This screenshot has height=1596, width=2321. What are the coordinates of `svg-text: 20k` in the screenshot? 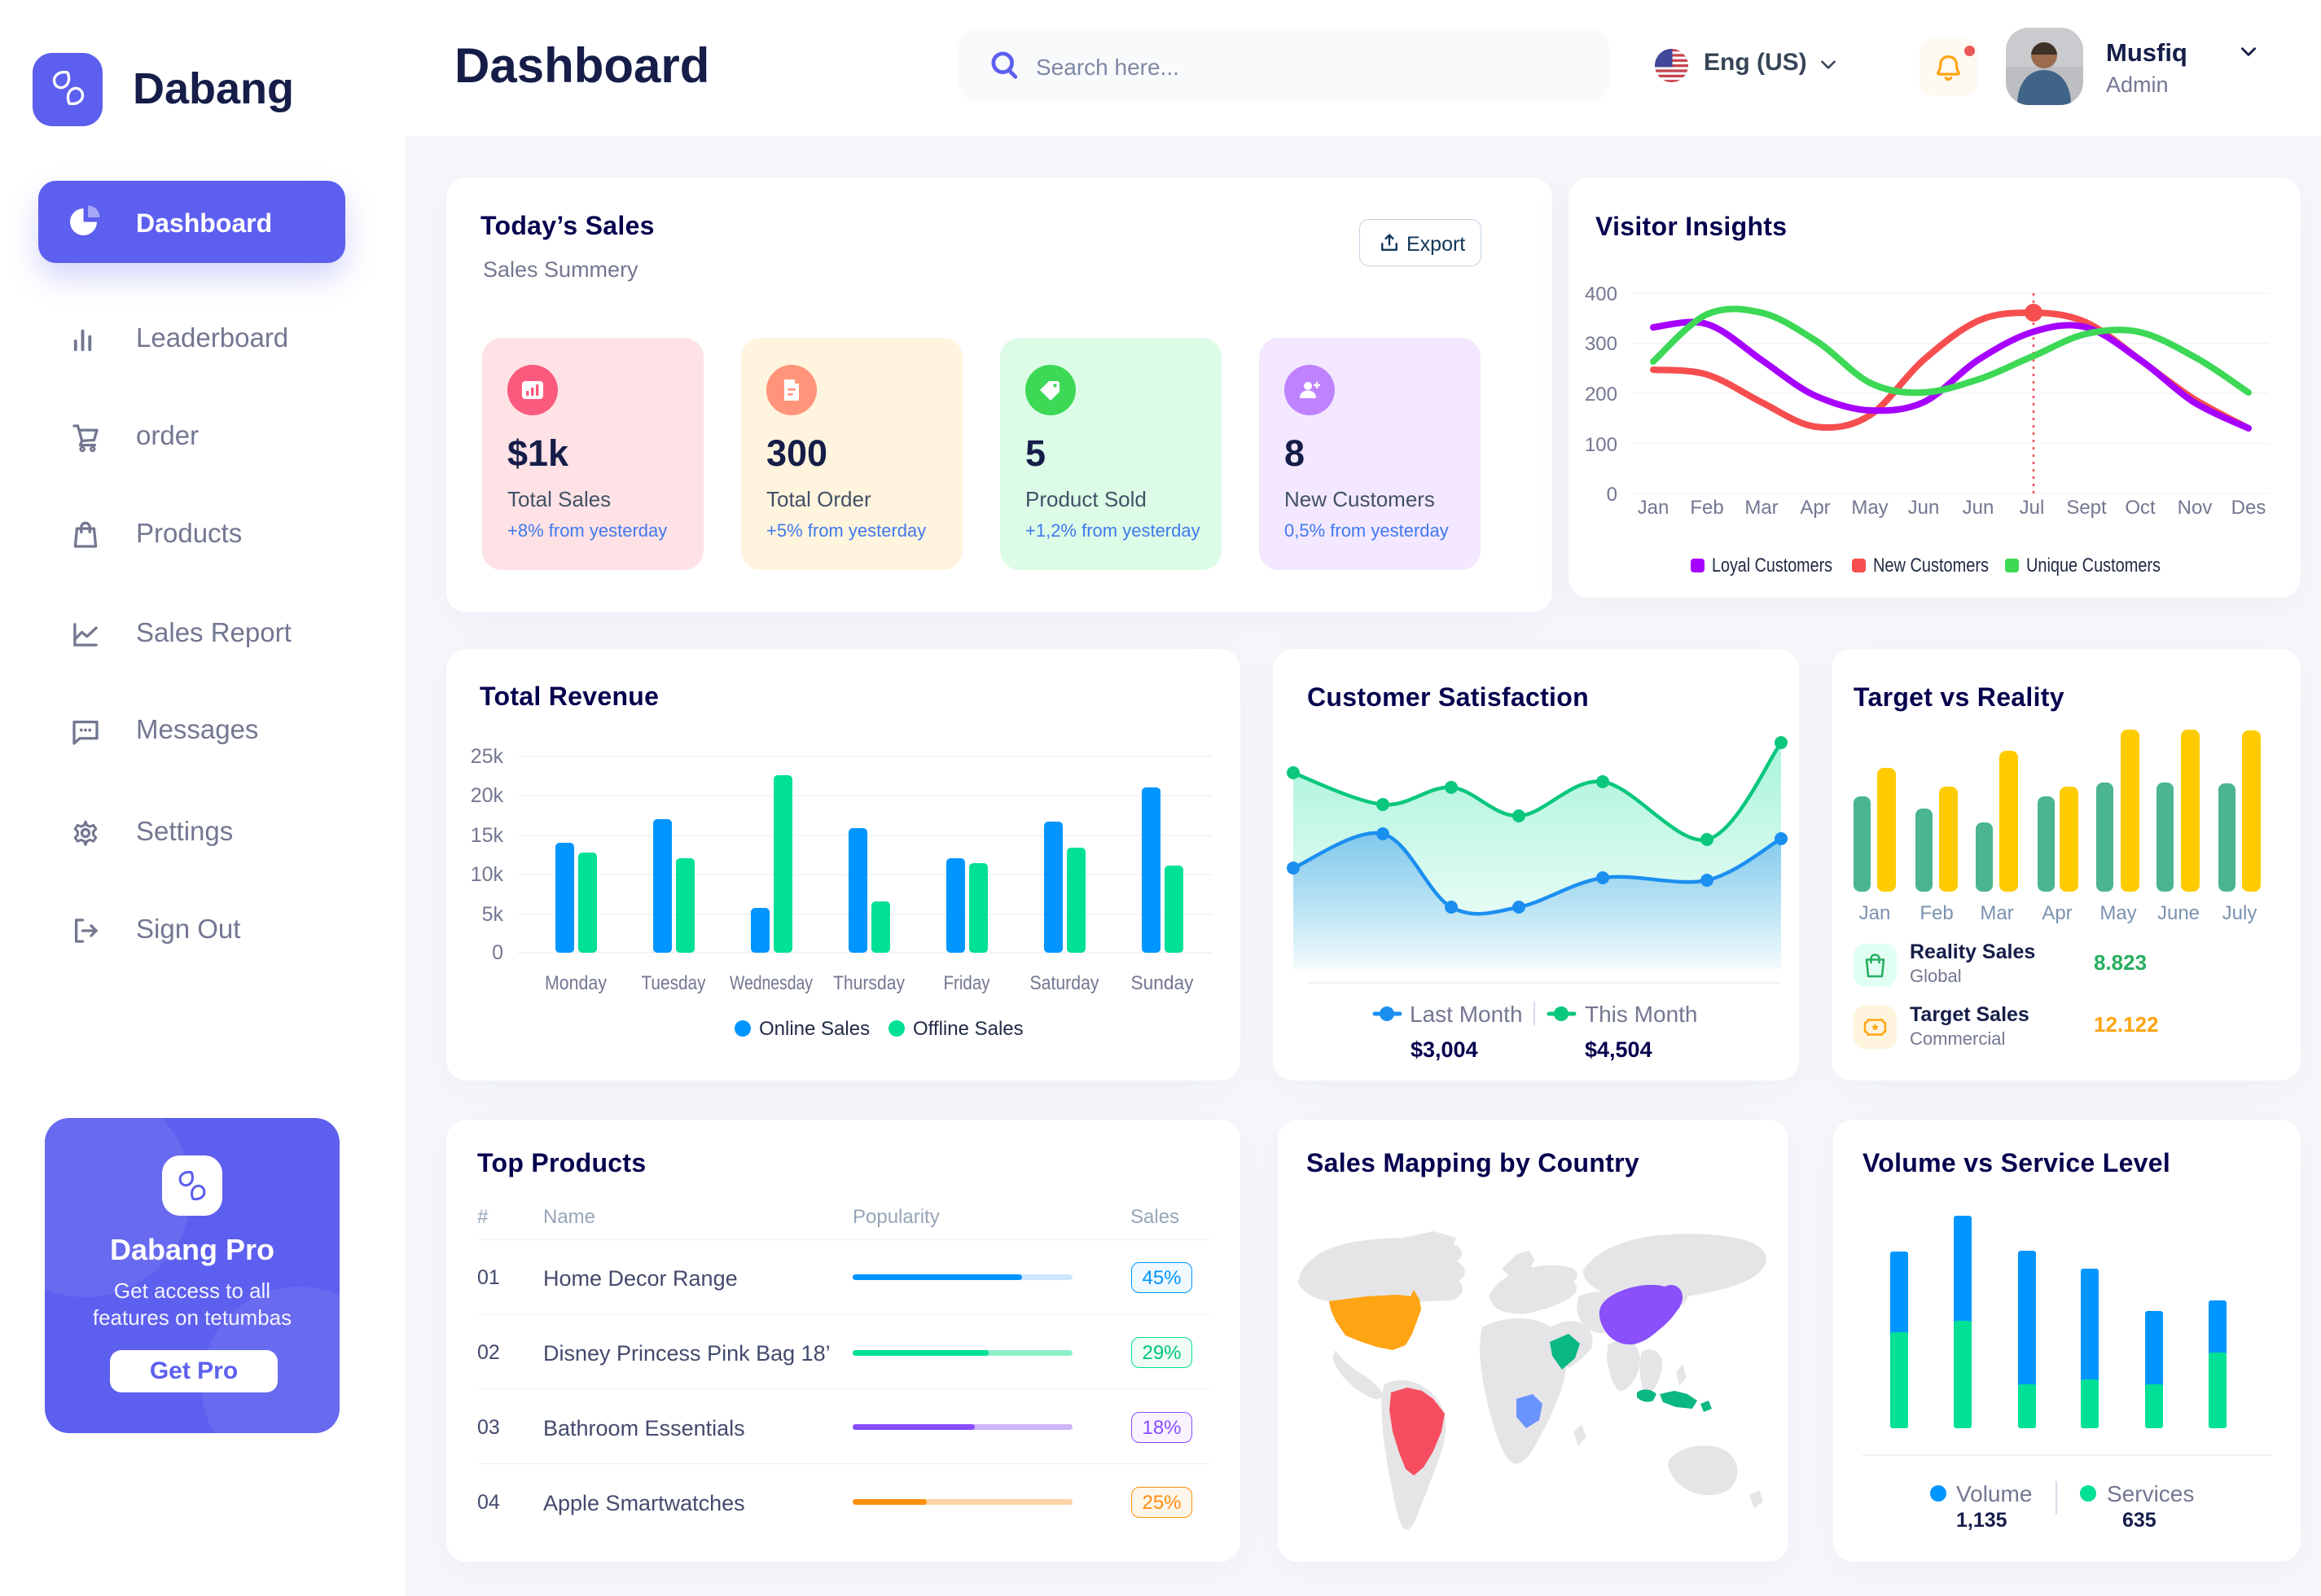 It's located at (487, 795).